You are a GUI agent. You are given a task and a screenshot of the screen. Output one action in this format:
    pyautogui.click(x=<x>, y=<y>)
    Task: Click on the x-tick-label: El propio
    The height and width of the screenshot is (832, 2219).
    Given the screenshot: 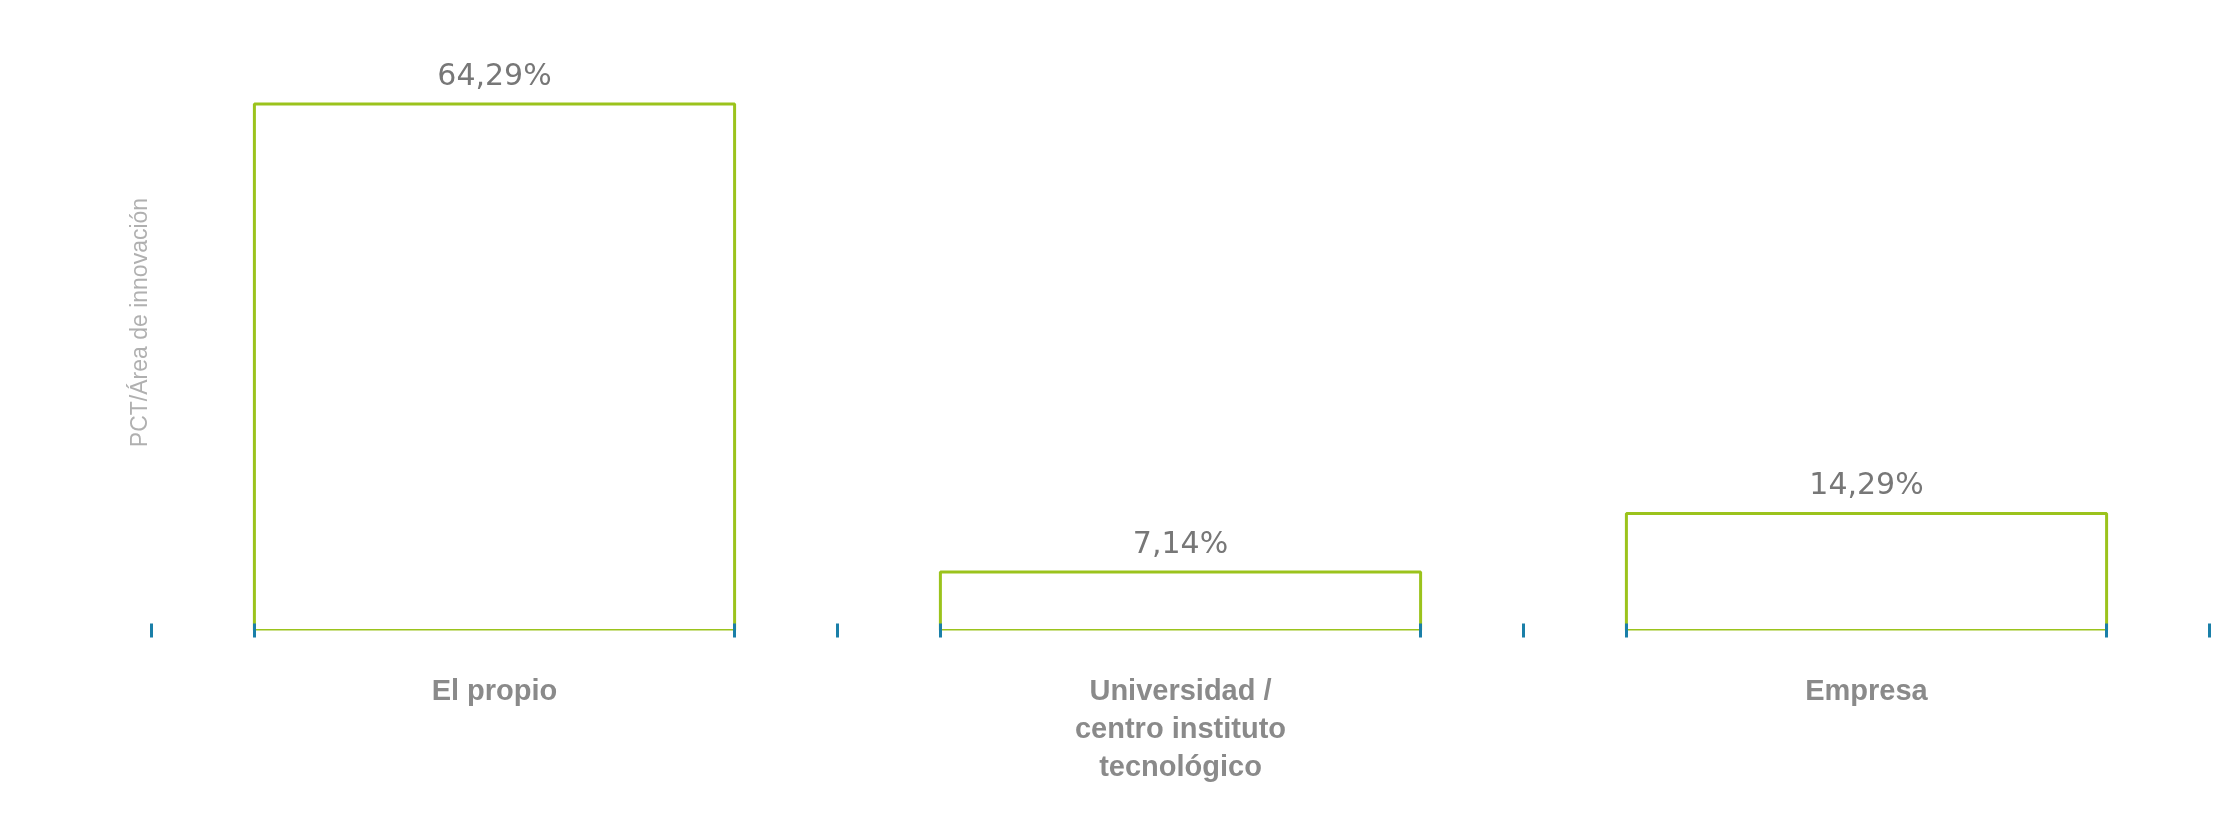 What is the action you would take?
    pyautogui.click(x=494, y=689)
    